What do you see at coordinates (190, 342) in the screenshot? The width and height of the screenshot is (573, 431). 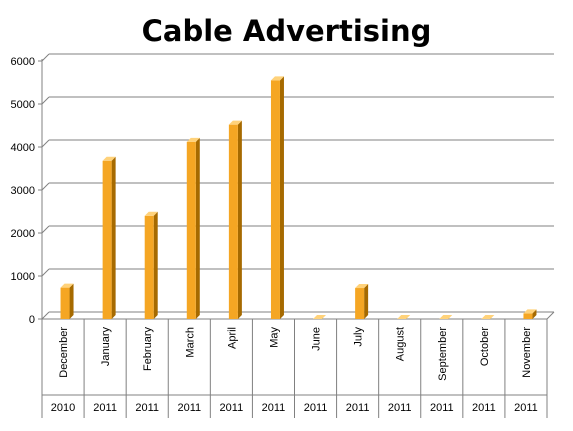 I see `x-tick-label-month: March` at bounding box center [190, 342].